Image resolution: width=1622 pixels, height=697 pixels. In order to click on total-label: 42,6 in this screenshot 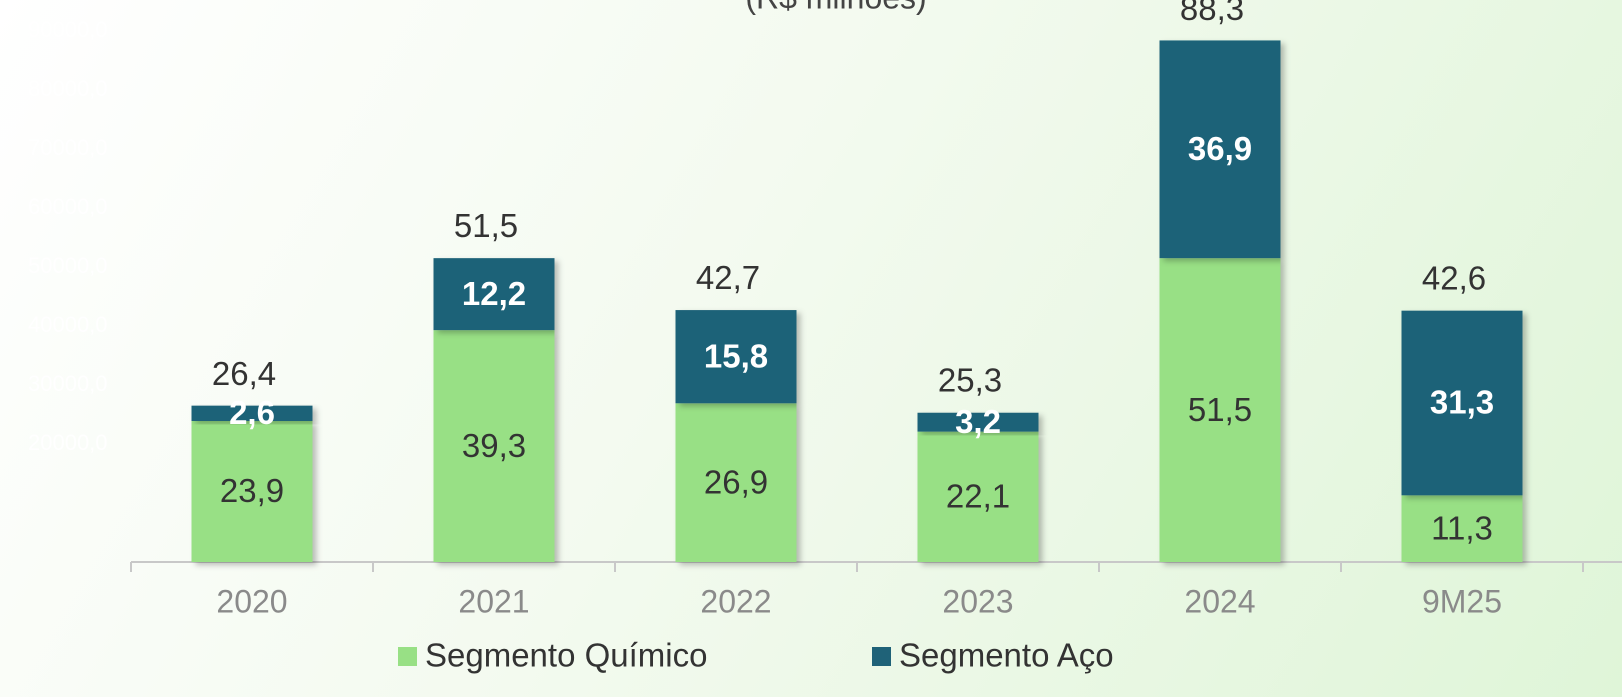, I will do `click(1454, 277)`.